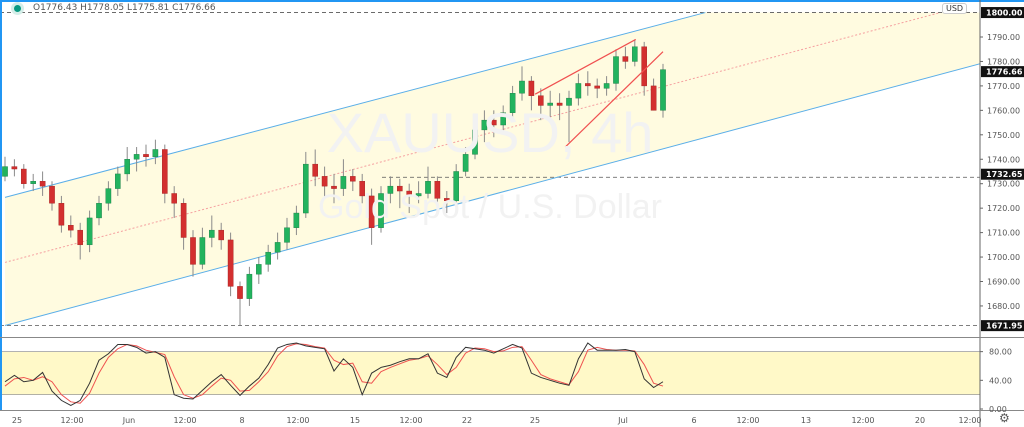 The height and width of the screenshot is (427, 1024). I want to click on stoch-d-line, so click(334, 373).